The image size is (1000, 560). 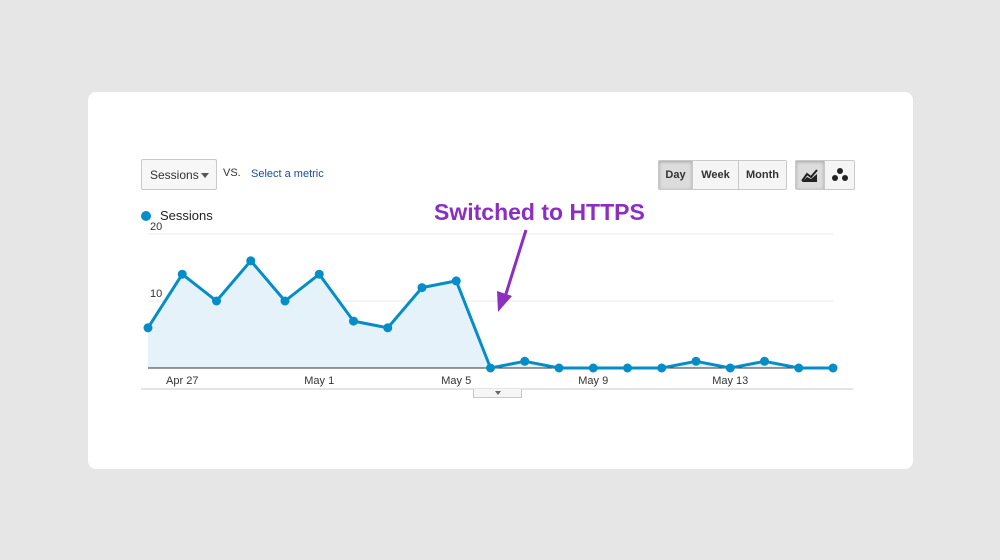 What do you see at coordinates (515, 263) in the screenshot?
I see `annotation-arrow-line` at bounding box center [515, 263].